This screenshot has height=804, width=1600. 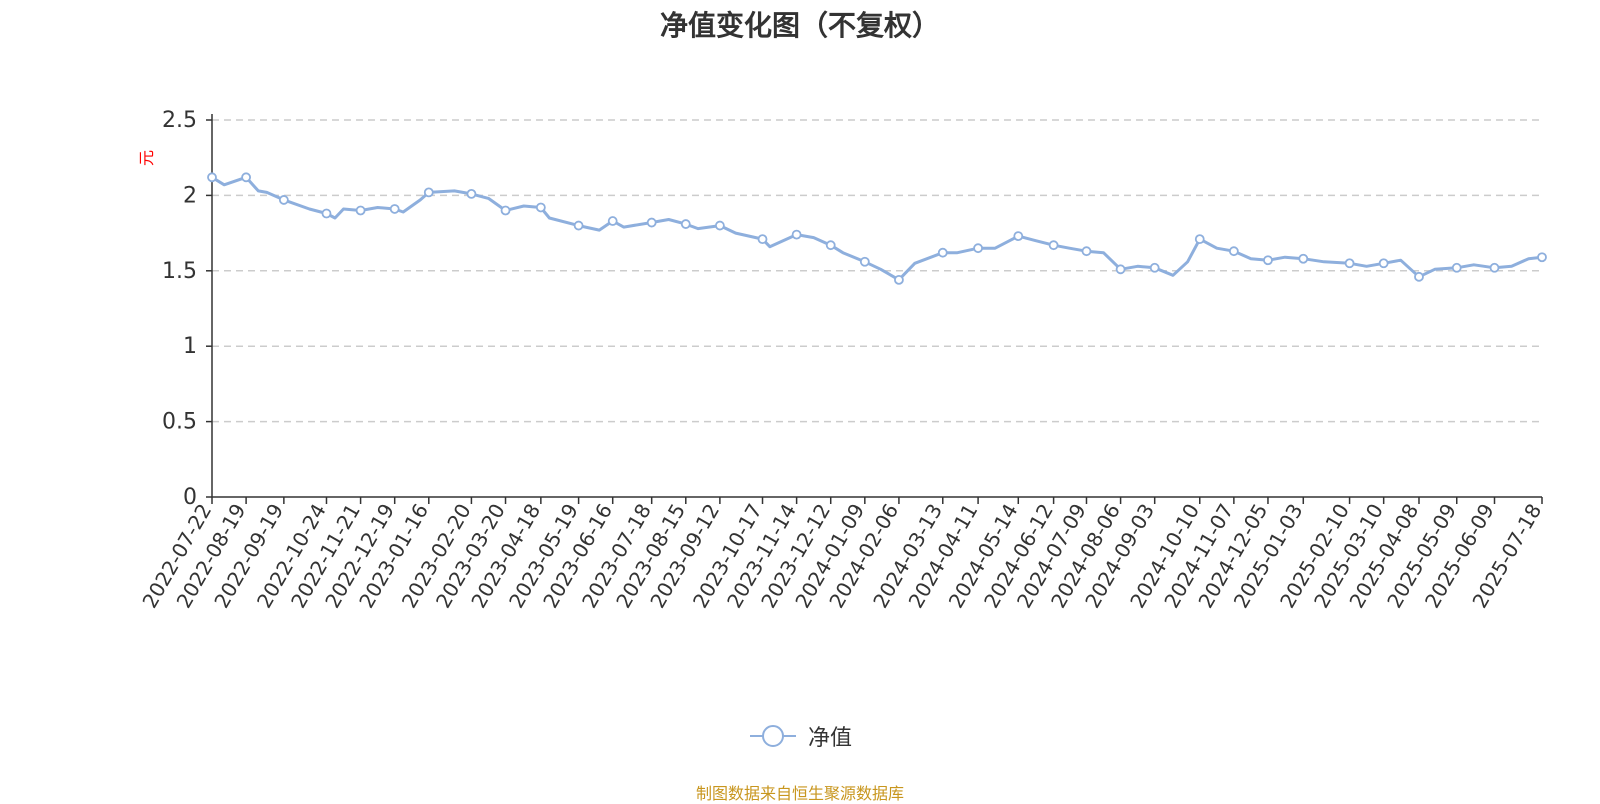 What do you see at coordinates (799, 793) in the screenshot?
I see `source-note: 制图数据来自恒生聚源数据库` at bounding box center [799, 793].